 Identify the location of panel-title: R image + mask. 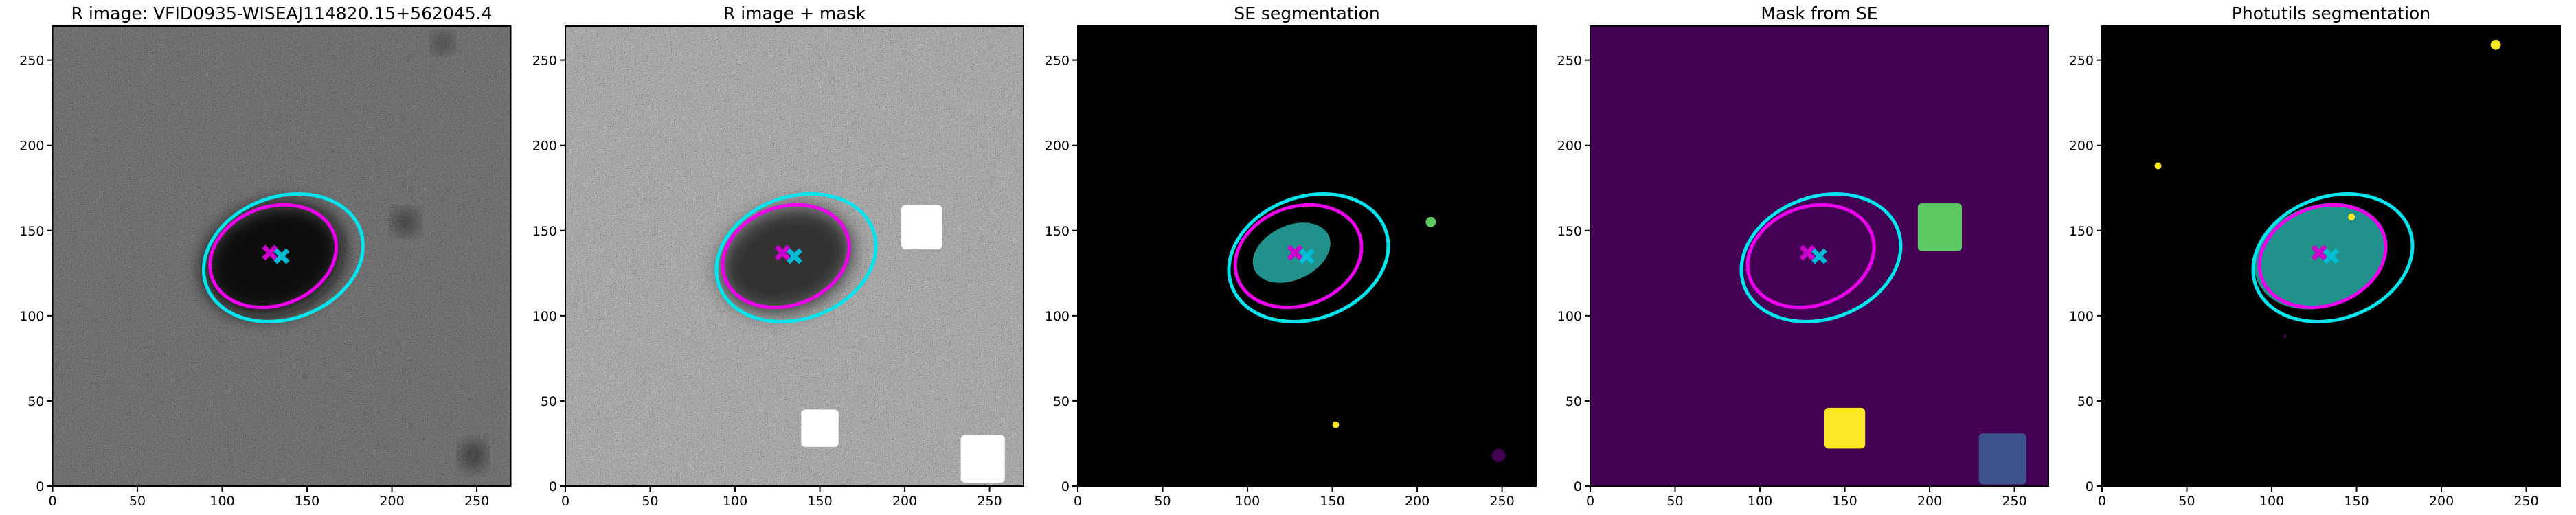
(794, 13).